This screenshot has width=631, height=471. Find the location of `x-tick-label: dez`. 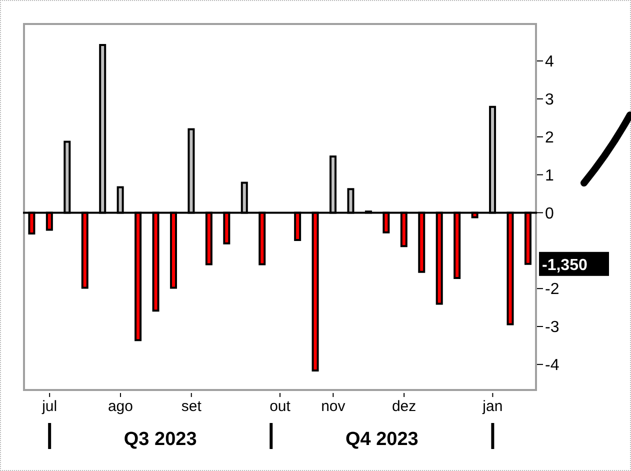

x-tick-label: dez is located at coordinates (404, 406).